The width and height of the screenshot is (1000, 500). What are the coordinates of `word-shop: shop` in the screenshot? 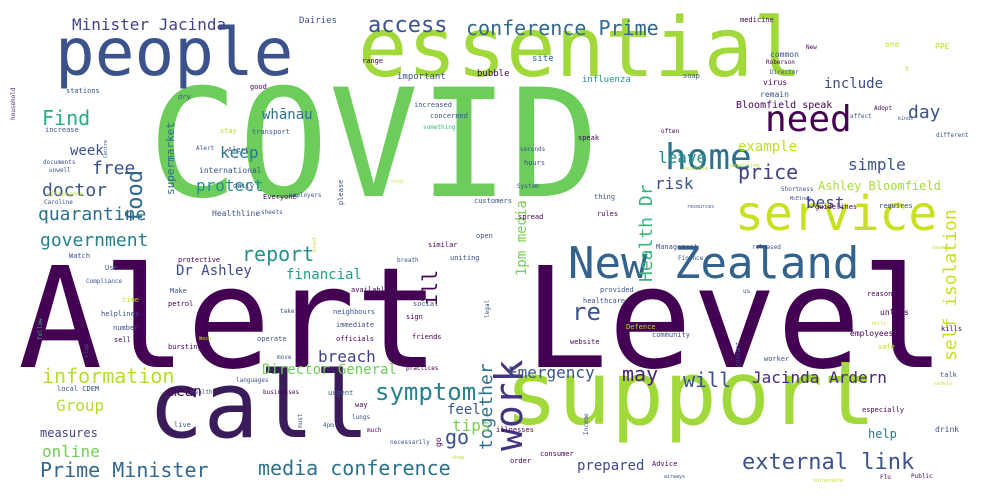 It's located at (458, 458).